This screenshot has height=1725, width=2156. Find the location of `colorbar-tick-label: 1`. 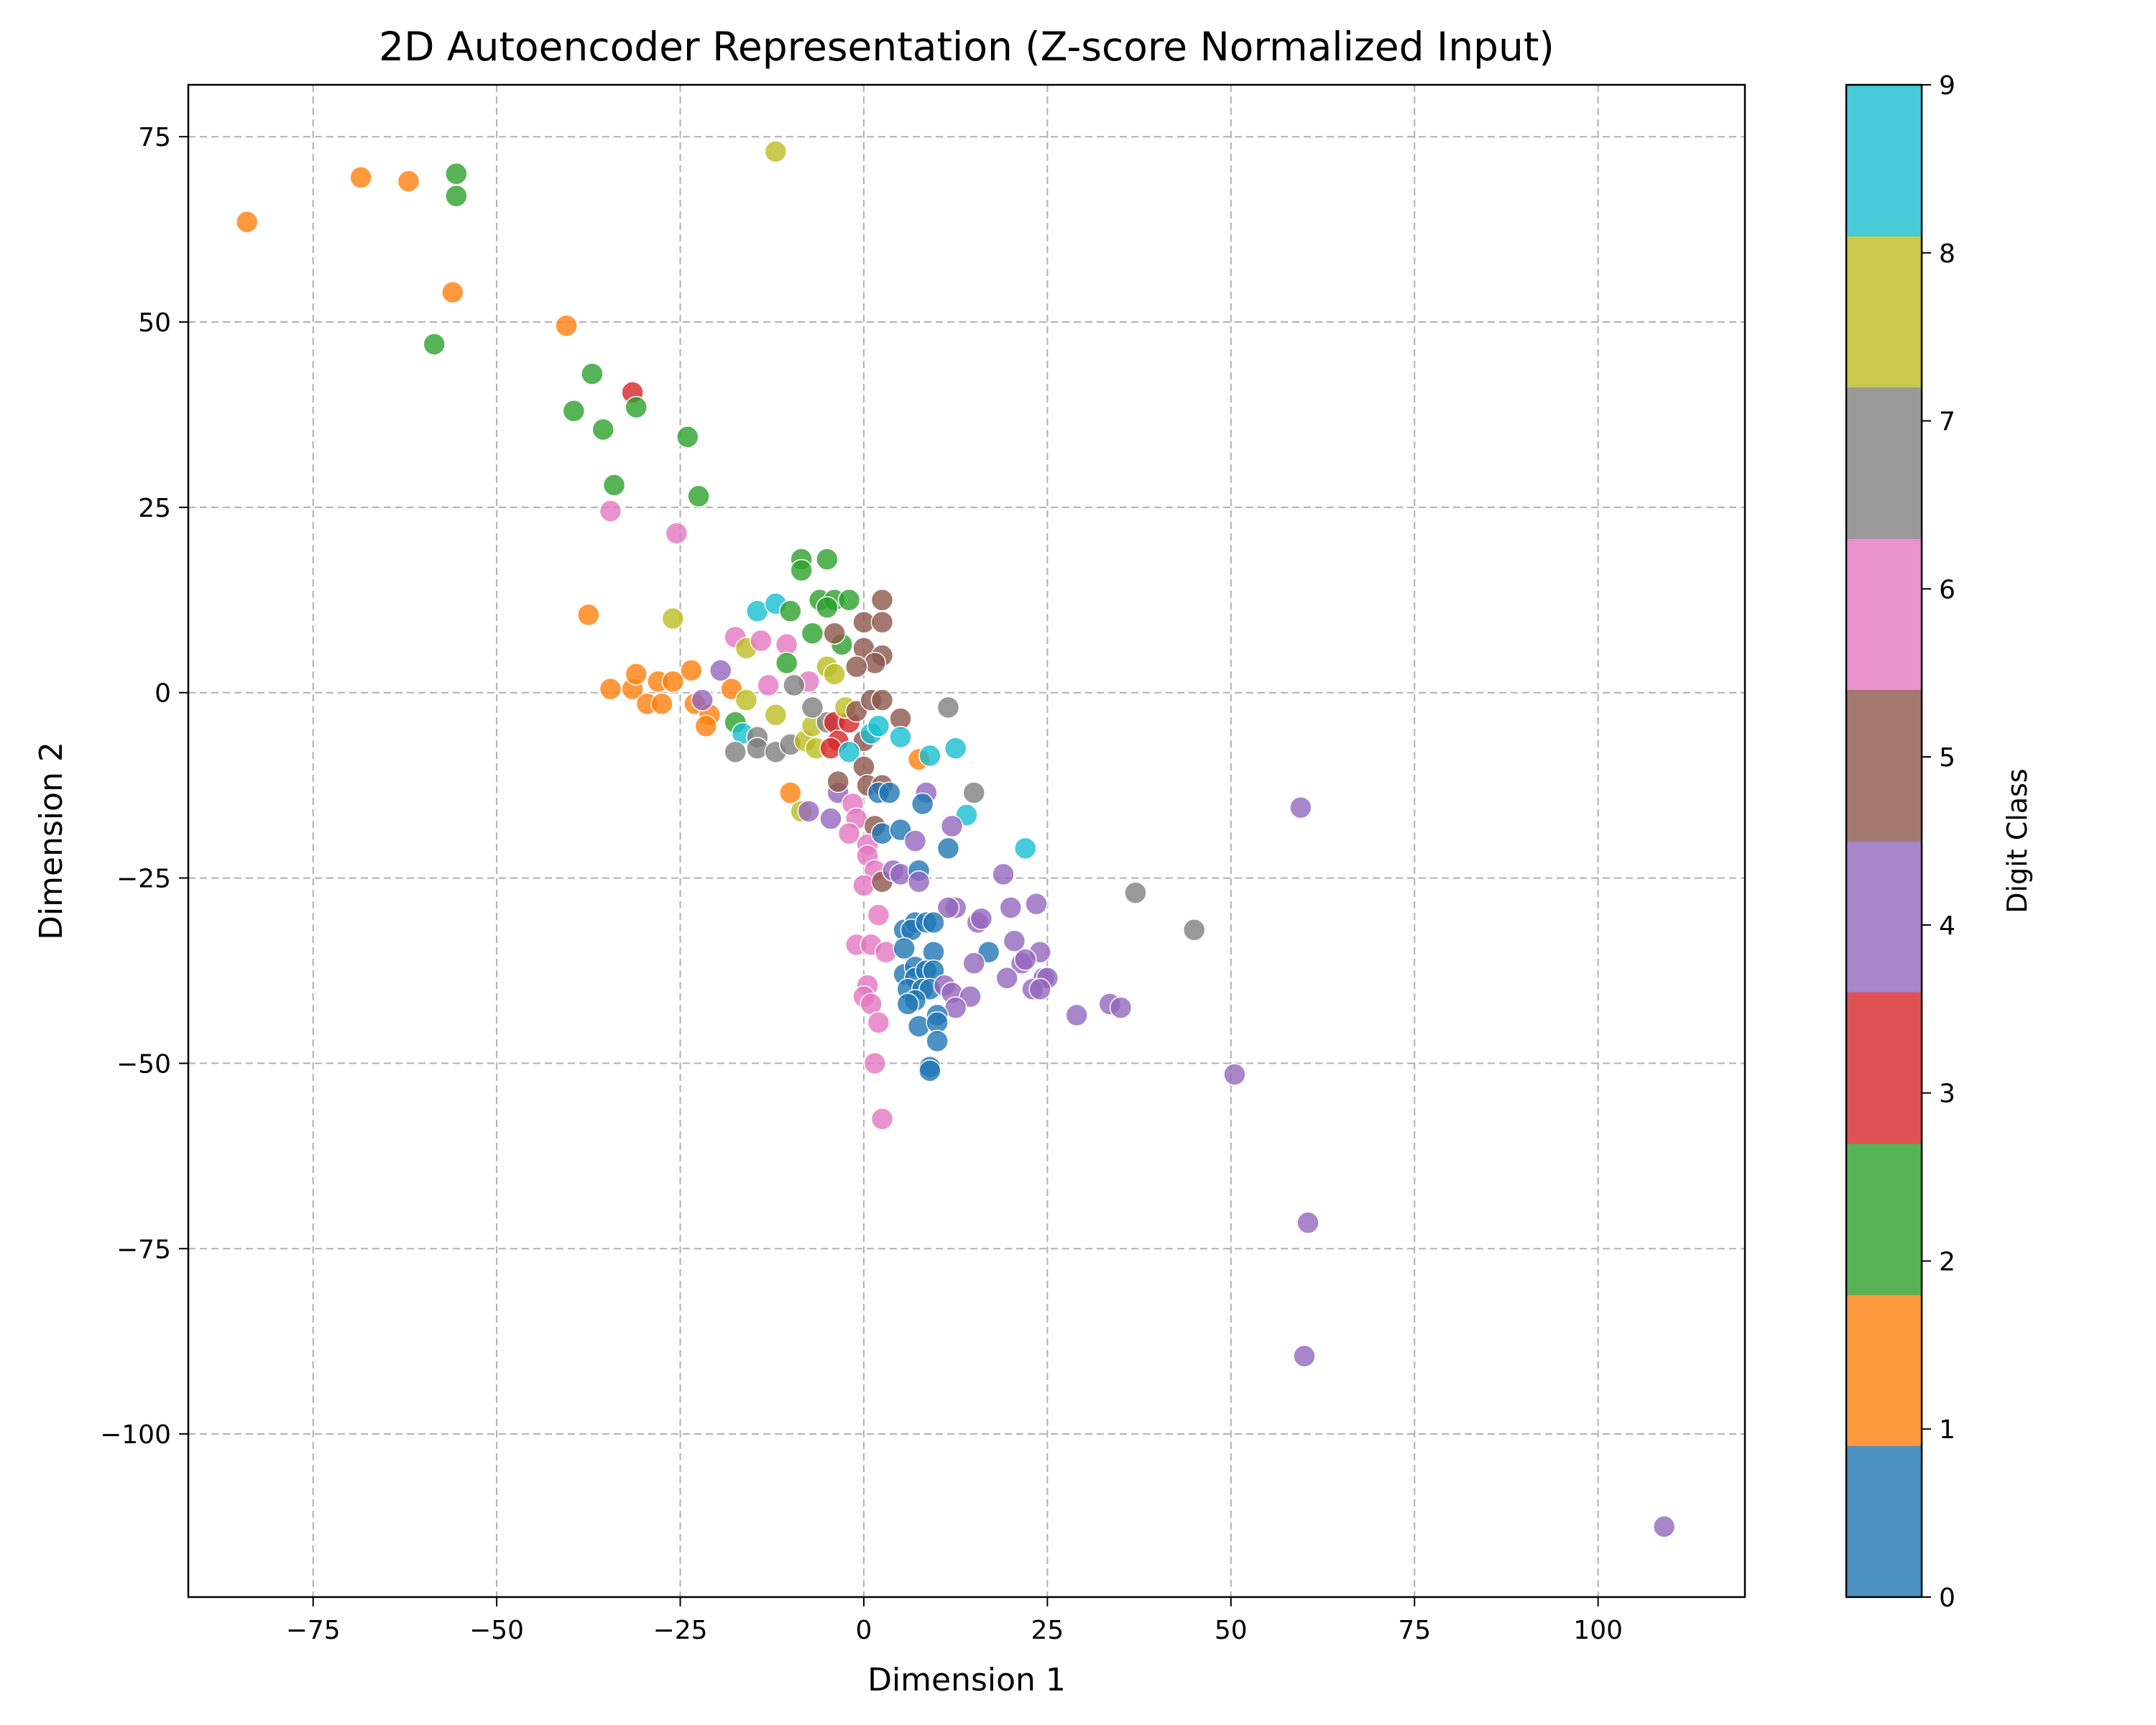

colorbar-tick-label: 1 is located at coordinates (1947, 1430).